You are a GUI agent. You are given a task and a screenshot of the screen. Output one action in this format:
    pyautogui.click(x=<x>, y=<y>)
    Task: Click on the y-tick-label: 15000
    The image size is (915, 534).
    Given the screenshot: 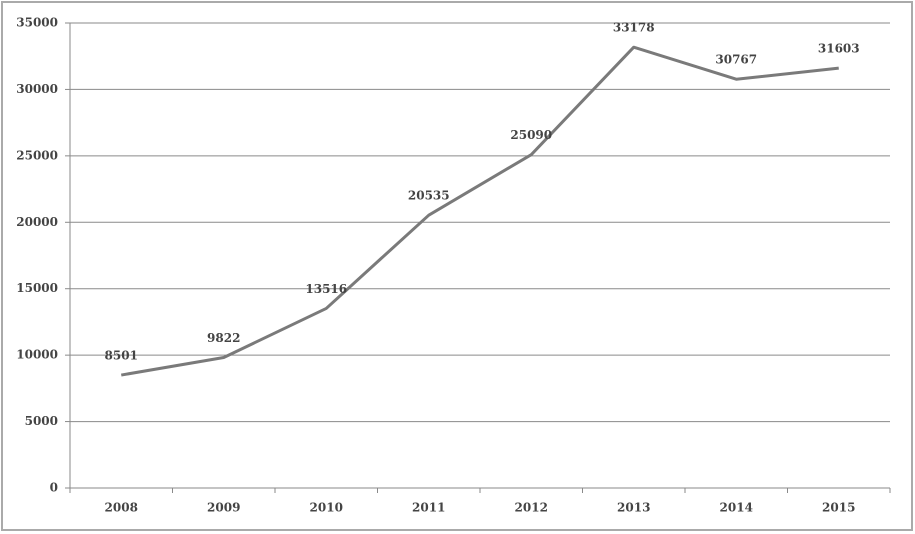 What is the action you would take?
    pyautogui.click(x=37, y=288)
    